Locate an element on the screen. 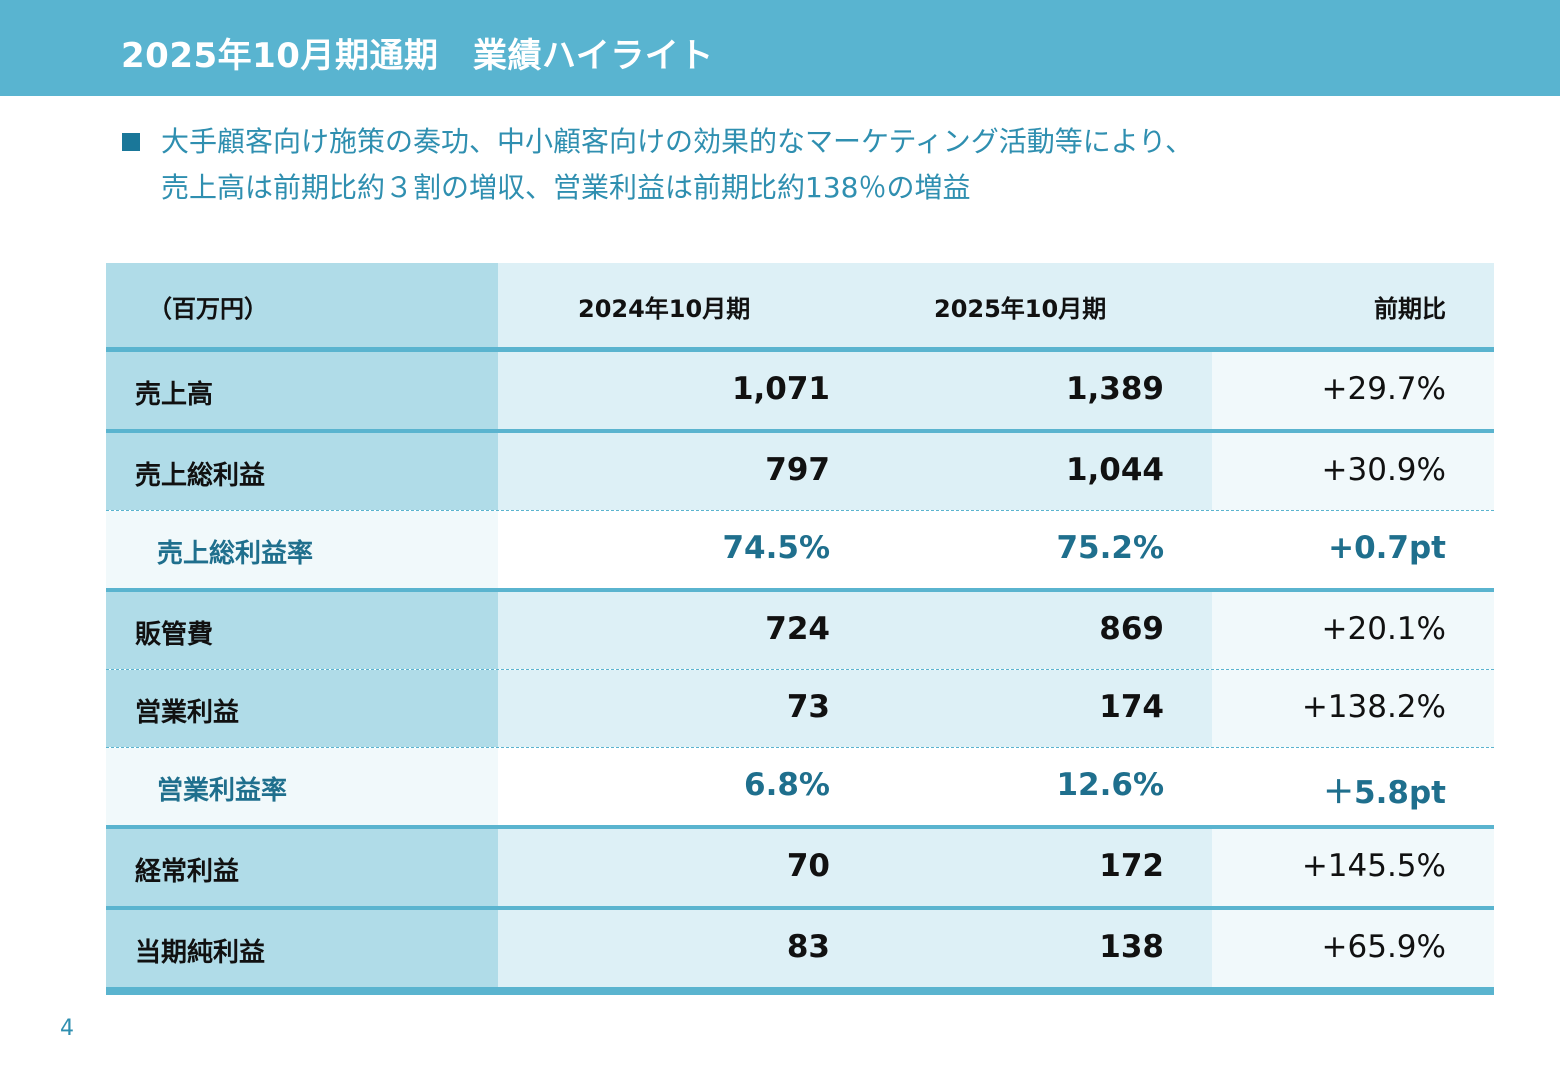 This screenshot has height=1080, width=1560. change-value: +20.1% is located at coordinates (1383, 629).